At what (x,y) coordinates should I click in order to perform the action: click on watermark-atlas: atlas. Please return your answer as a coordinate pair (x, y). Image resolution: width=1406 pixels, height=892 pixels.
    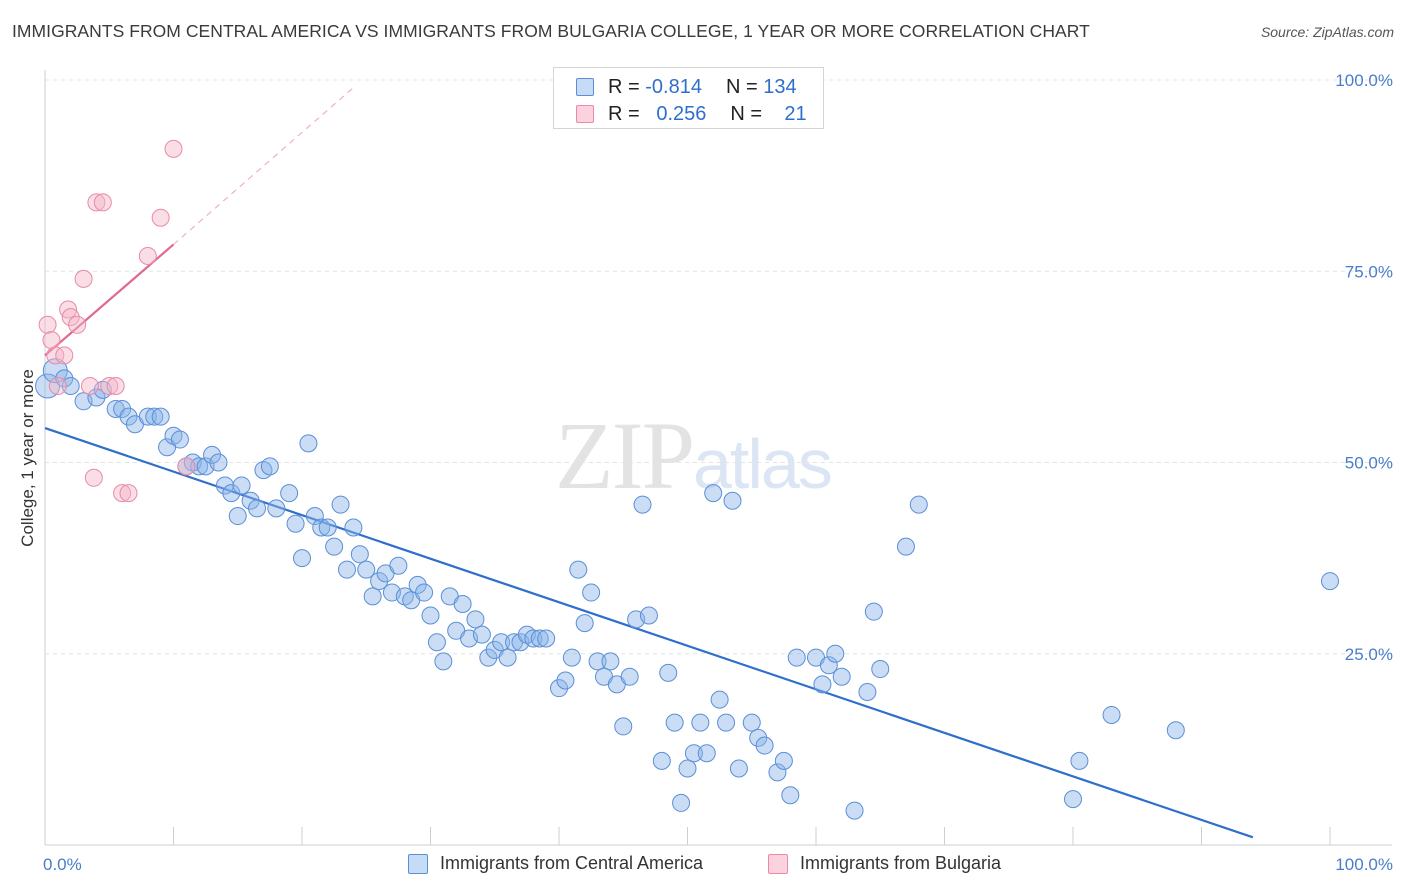
    Looking at the image, I should click on (763, 464).